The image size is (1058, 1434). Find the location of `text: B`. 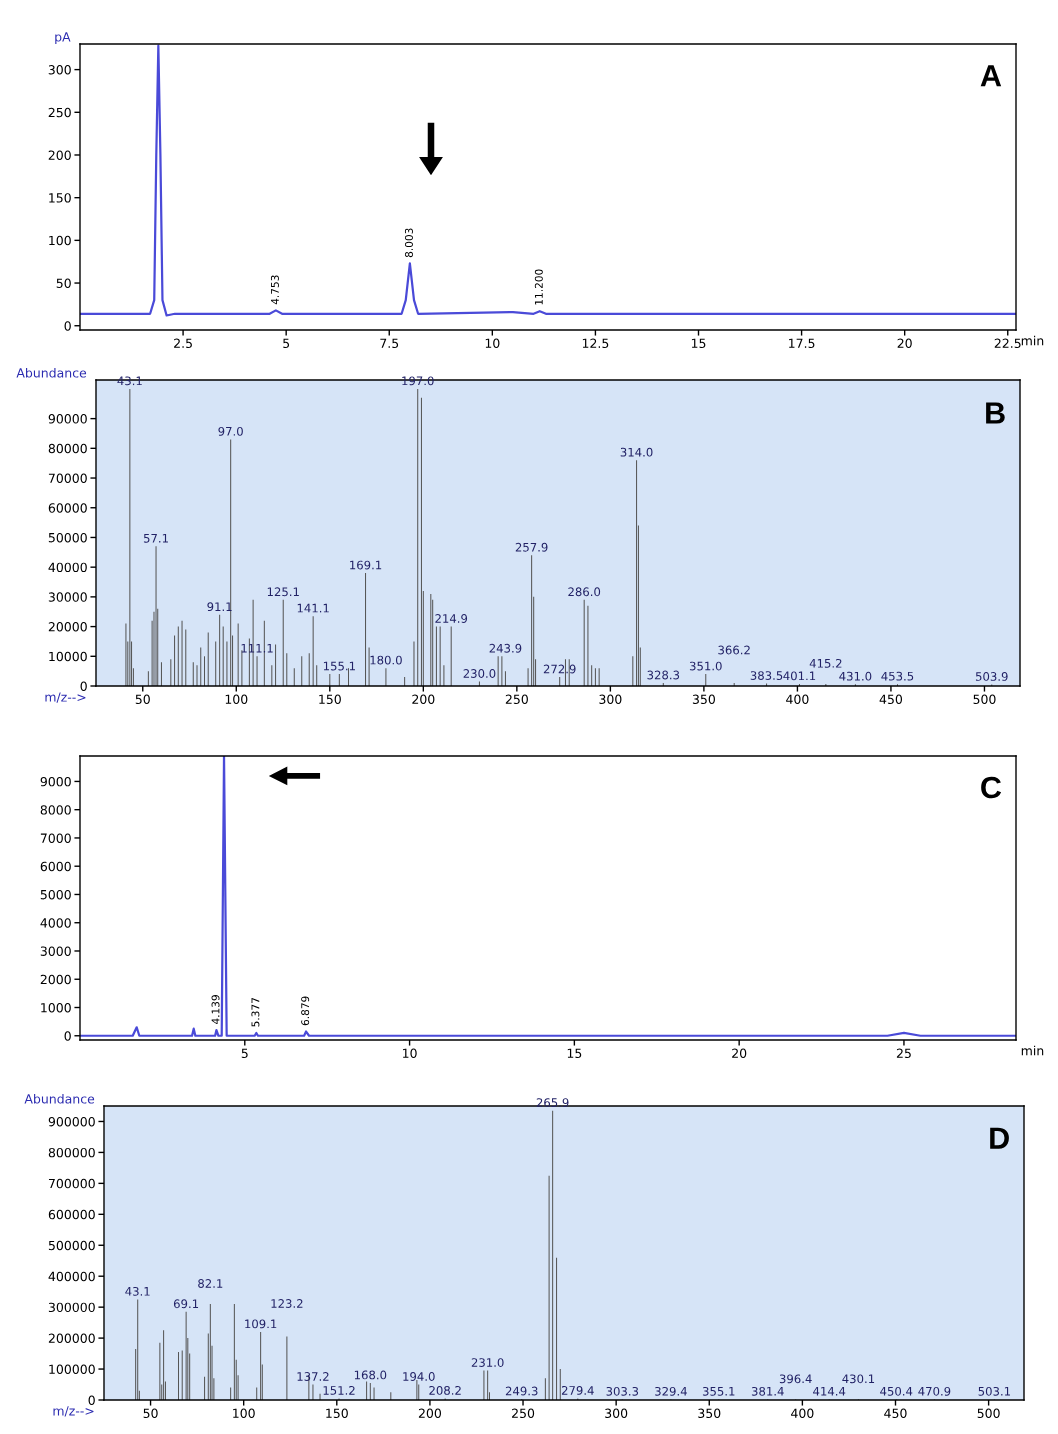

text: B is located at coordinates (995, 413).